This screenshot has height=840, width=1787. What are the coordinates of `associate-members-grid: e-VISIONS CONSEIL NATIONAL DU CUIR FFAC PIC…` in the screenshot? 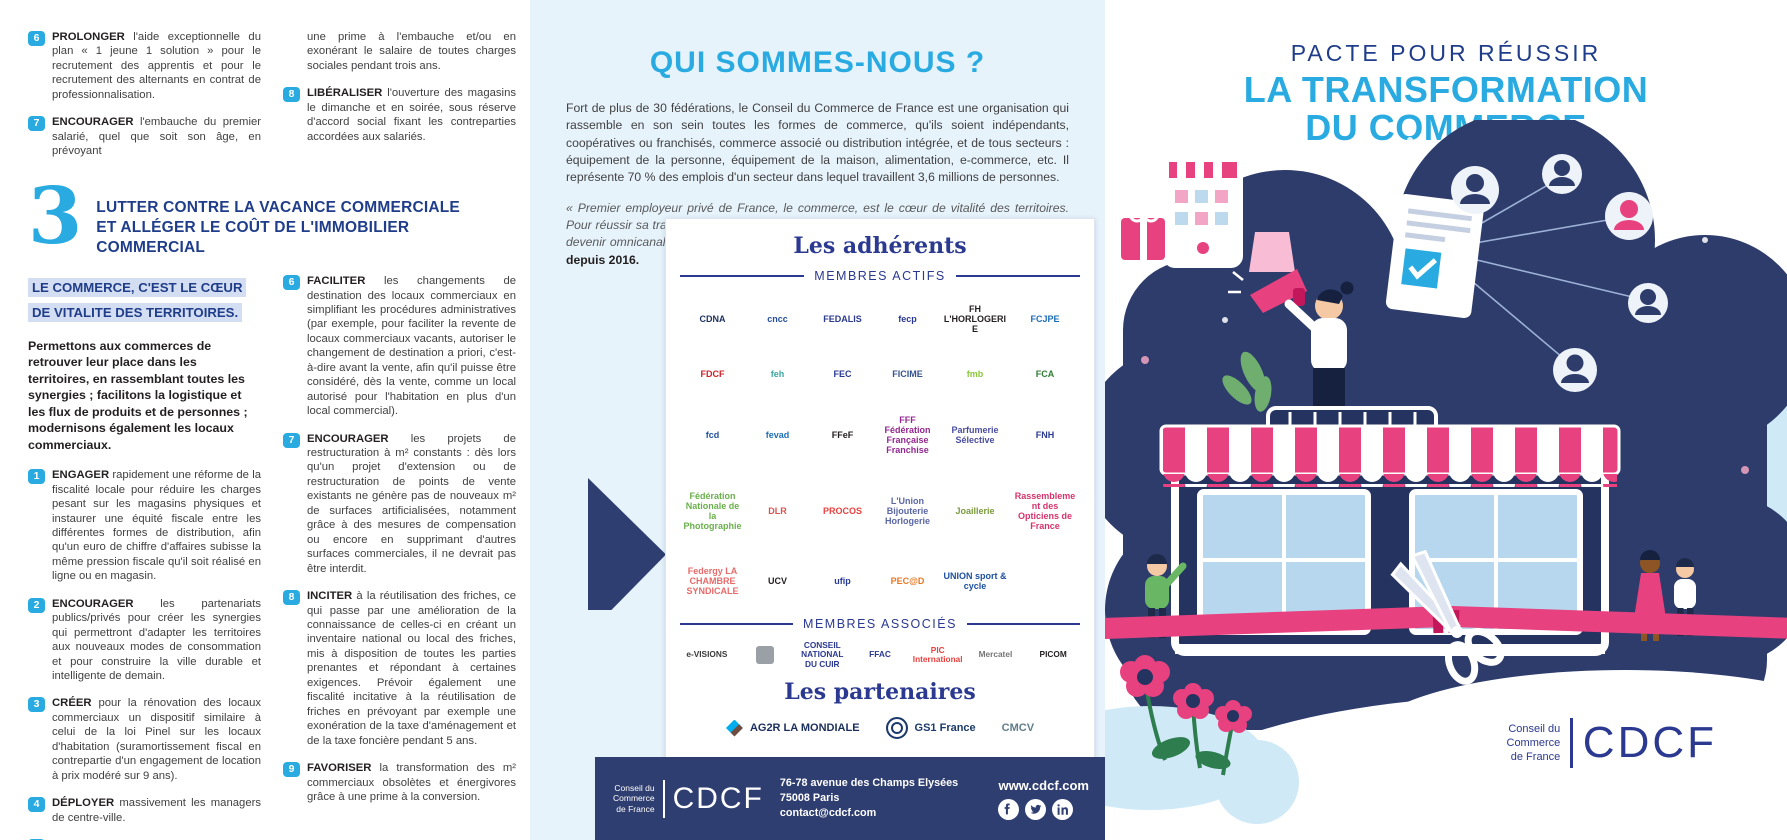 It's located at (880, 655).